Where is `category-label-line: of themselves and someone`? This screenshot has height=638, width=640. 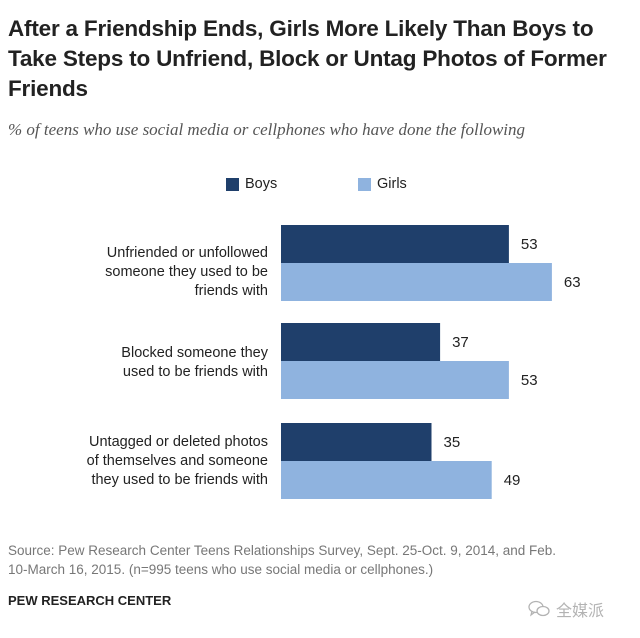
category-label-line: of themselves and someone is located at coordinates (177, 461).